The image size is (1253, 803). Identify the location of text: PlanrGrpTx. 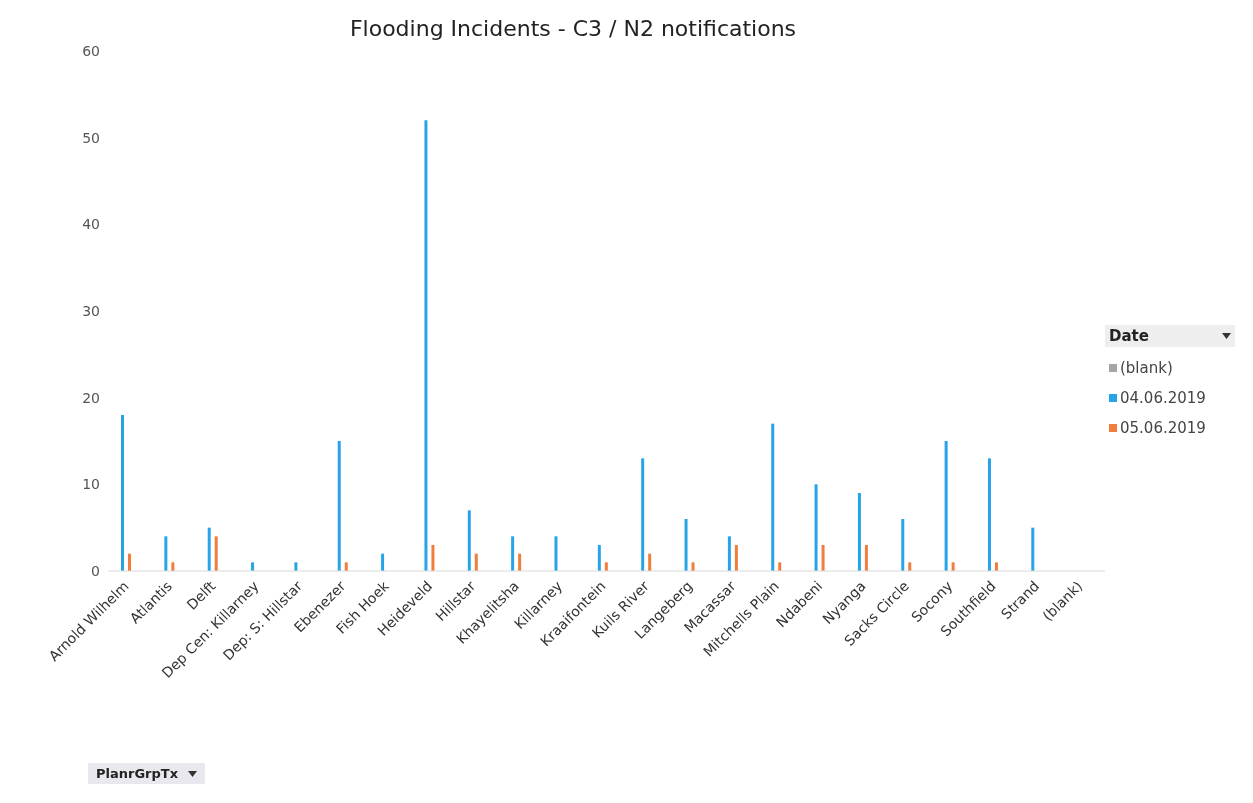
(137, 773).